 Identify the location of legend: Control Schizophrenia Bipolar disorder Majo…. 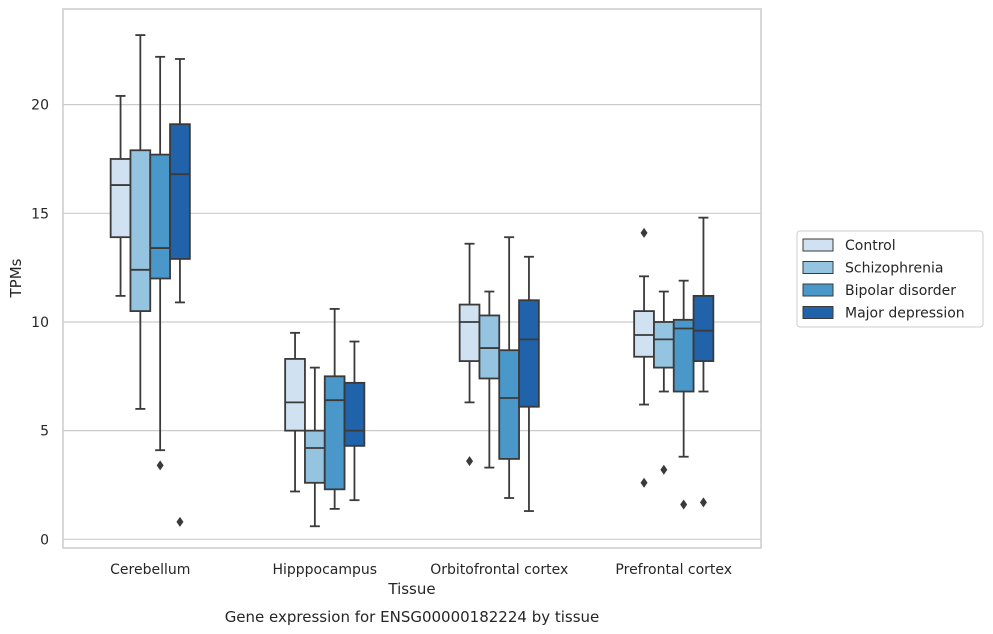
(890, 279).